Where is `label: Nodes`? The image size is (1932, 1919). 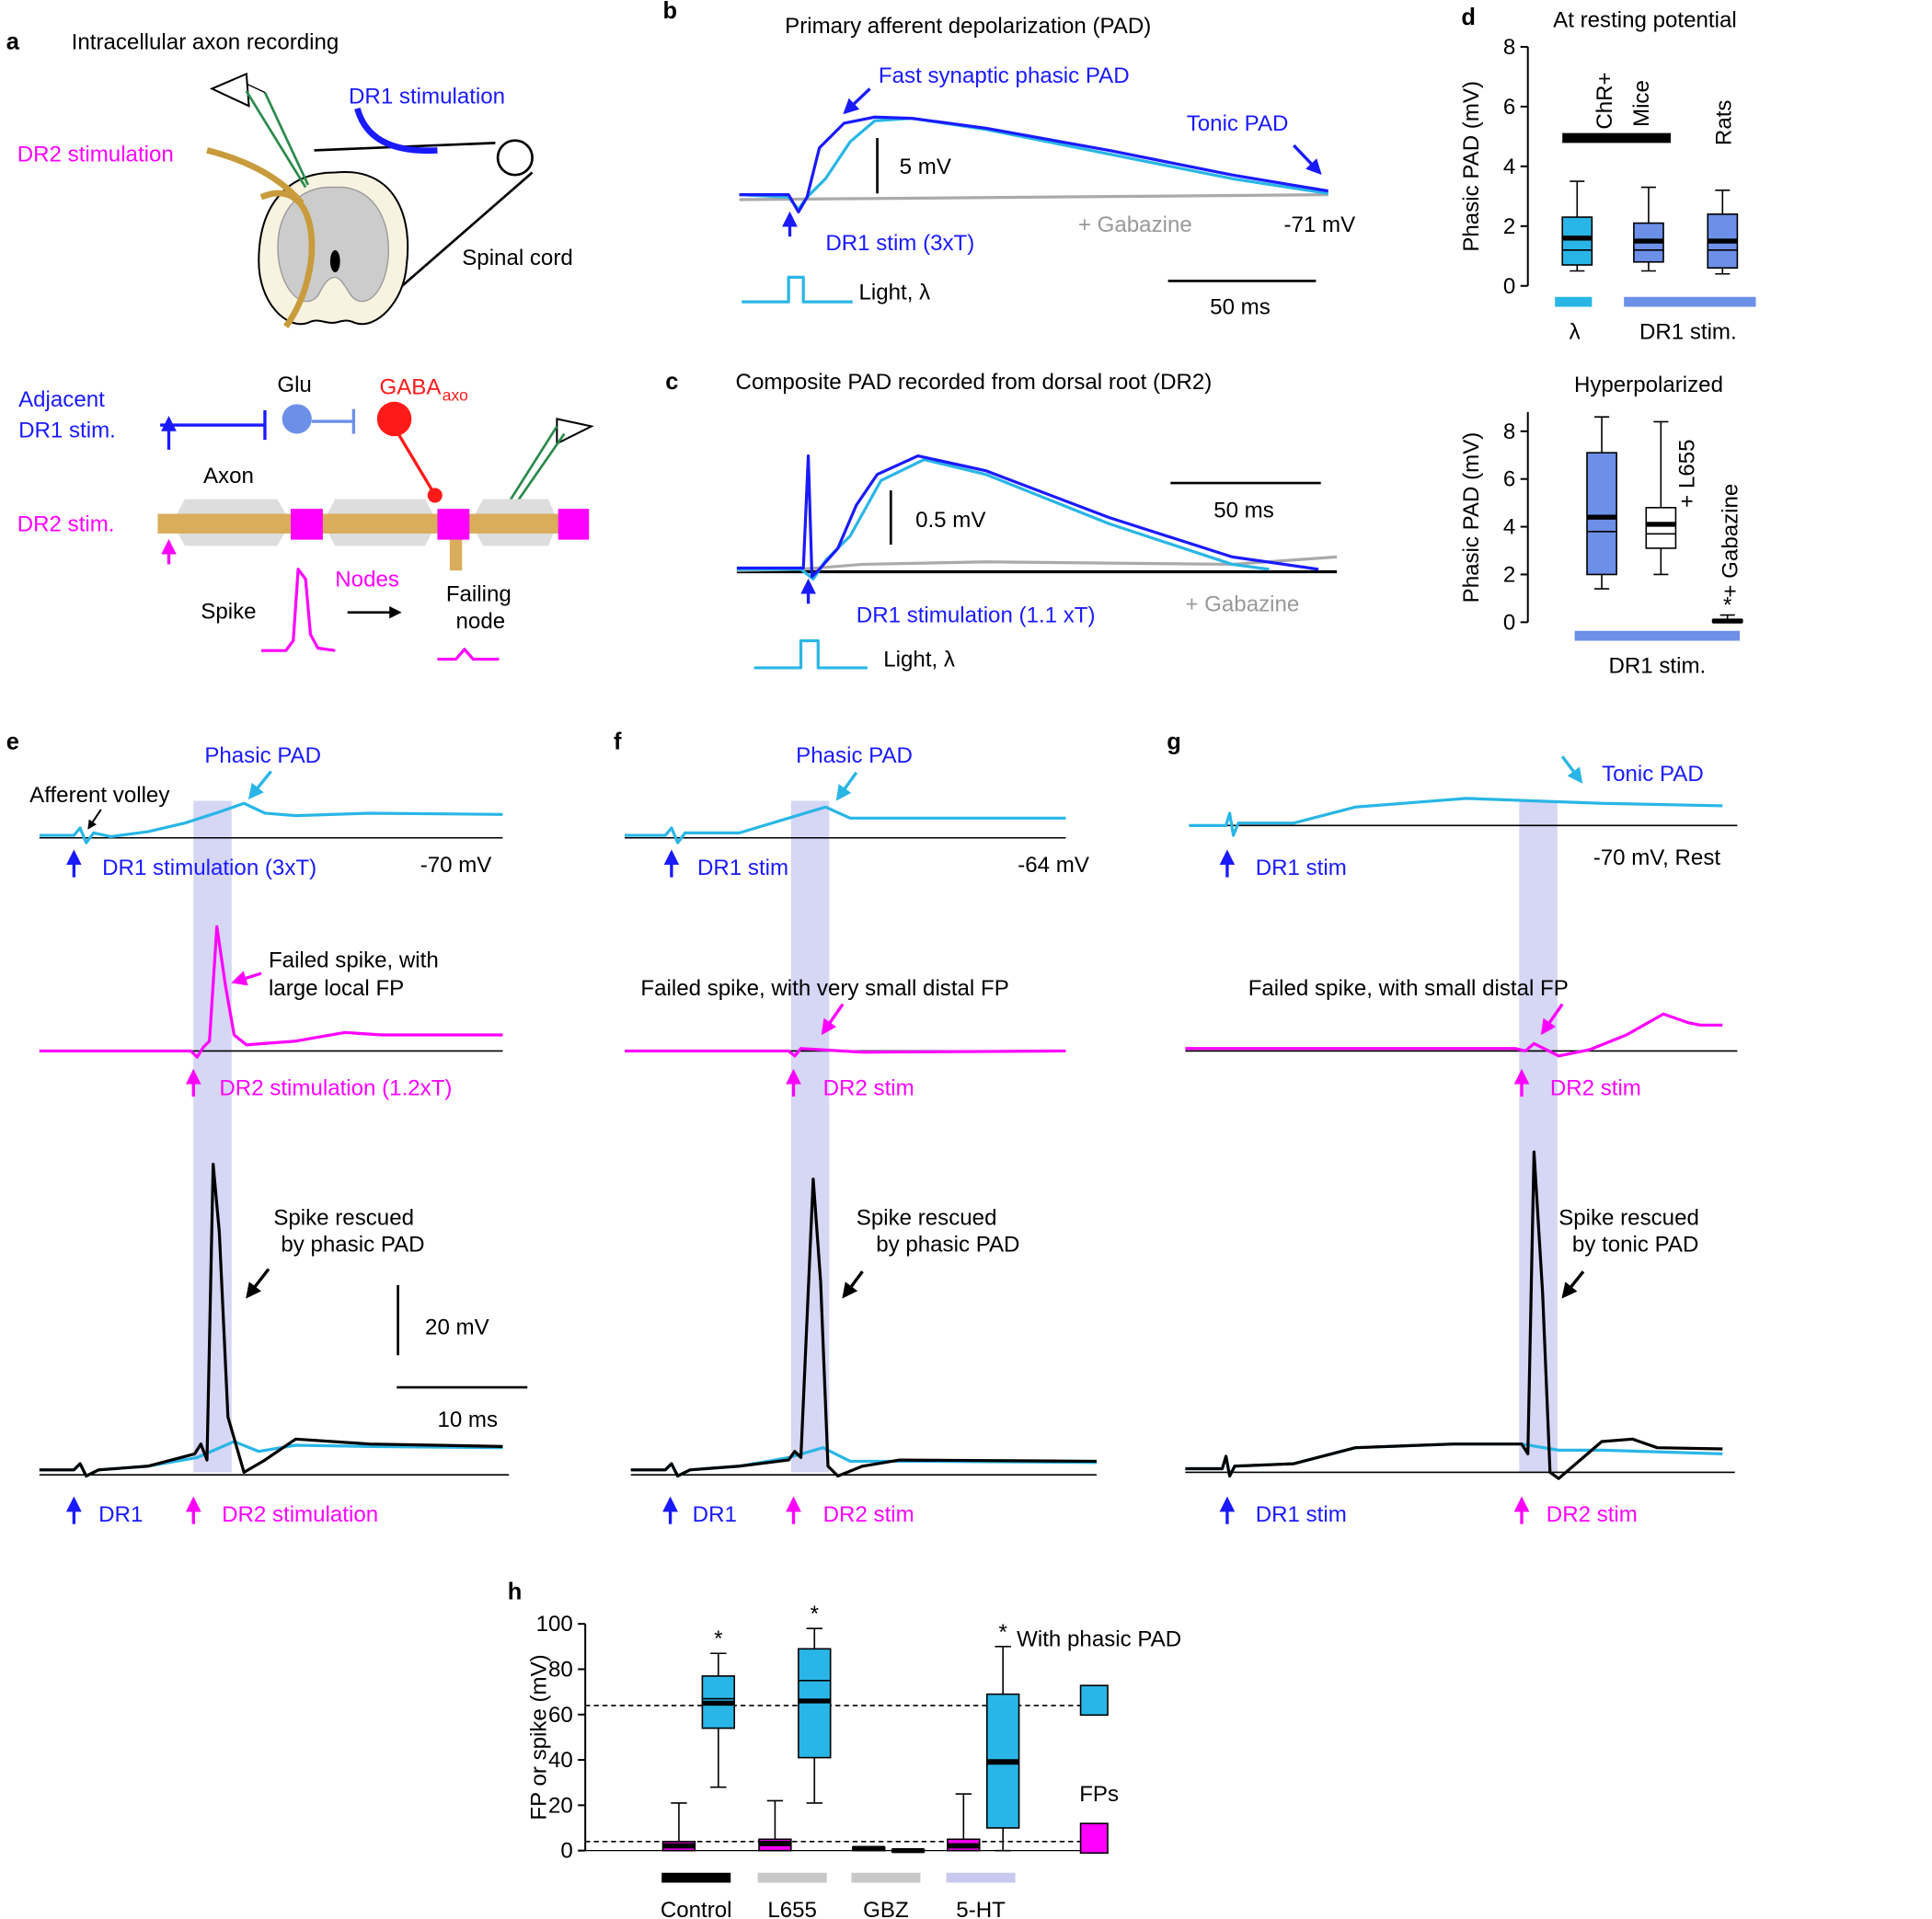
label: Nodes is located at coordinates (367, 580).